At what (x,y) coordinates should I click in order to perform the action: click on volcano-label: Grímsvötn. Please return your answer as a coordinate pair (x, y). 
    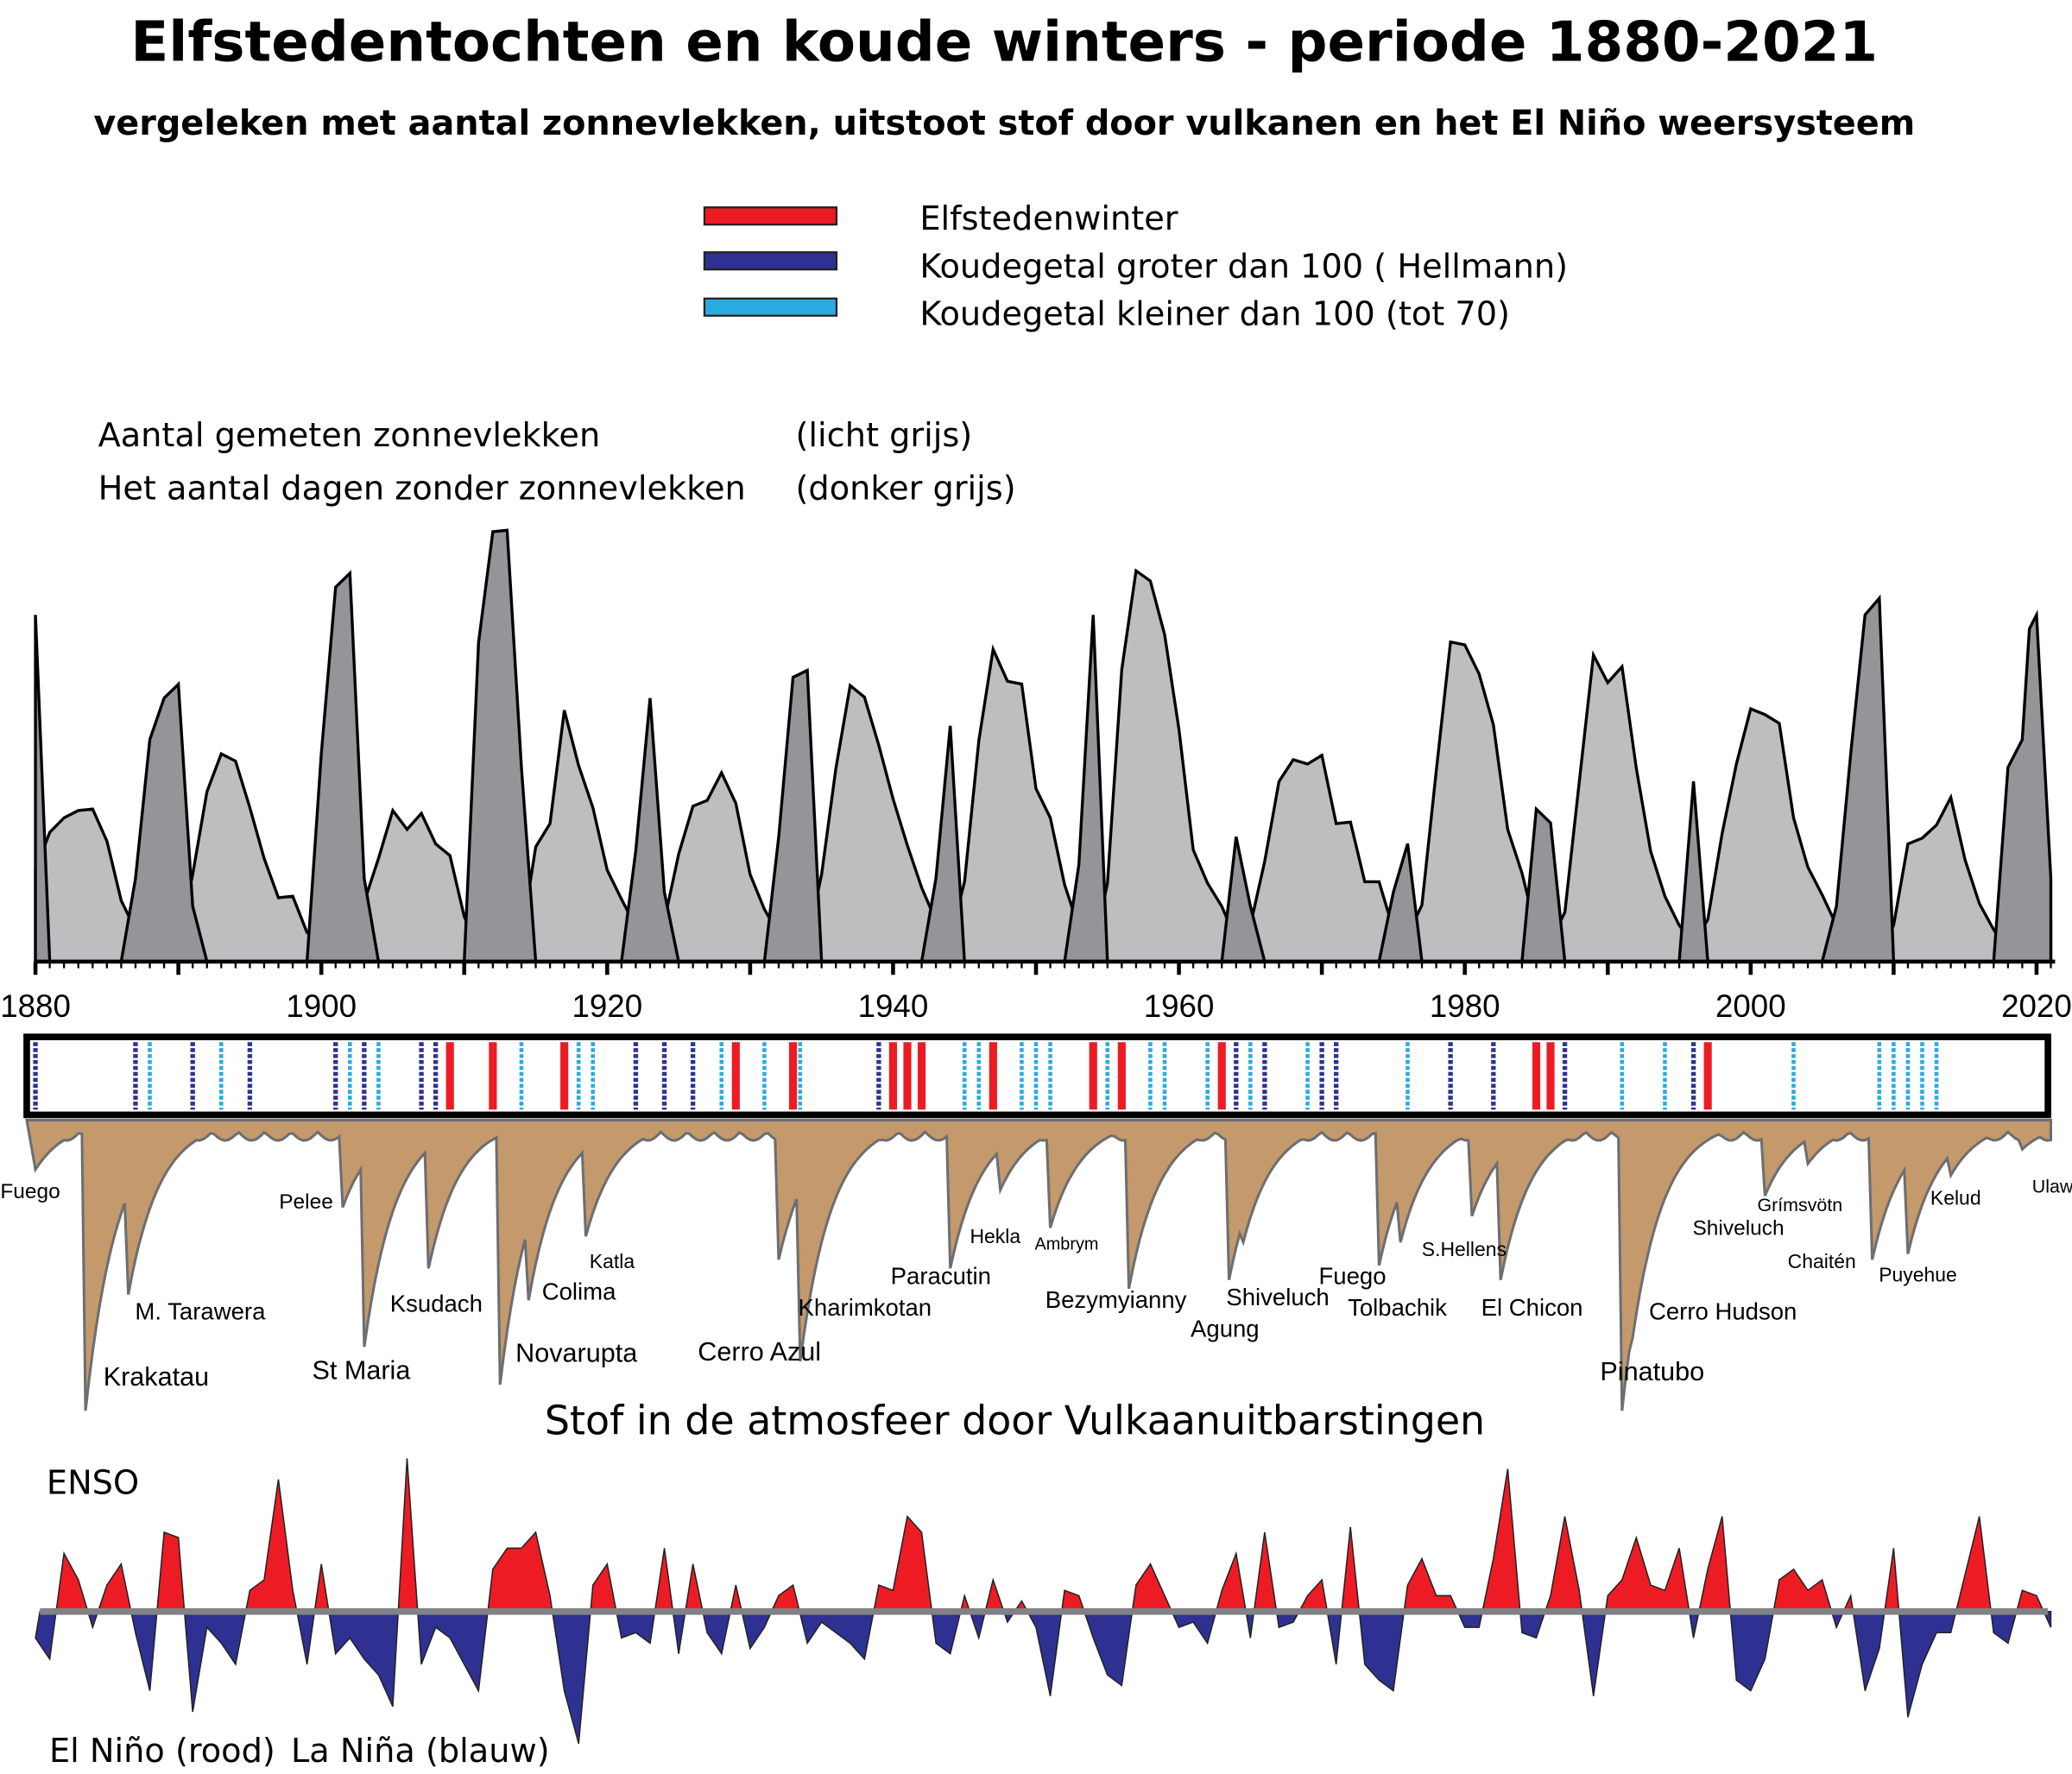
    Looking at the image, I should click on (1799, 1205).